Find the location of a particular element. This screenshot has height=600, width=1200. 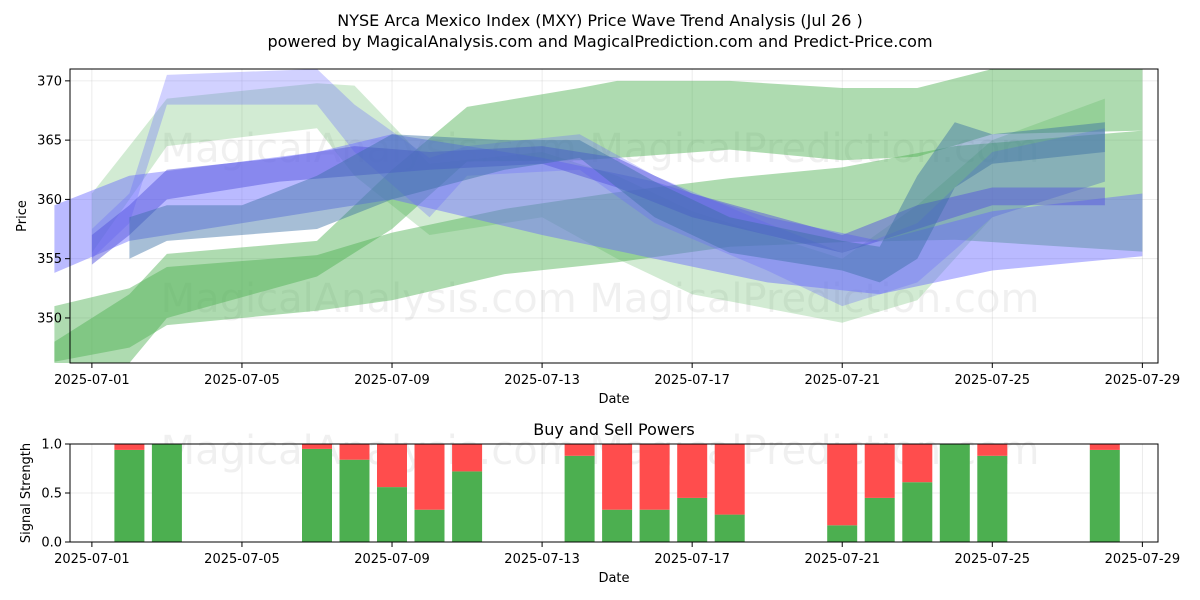

price-x-tick-label: 2025-07-13 is located at coordinates (542, 380).